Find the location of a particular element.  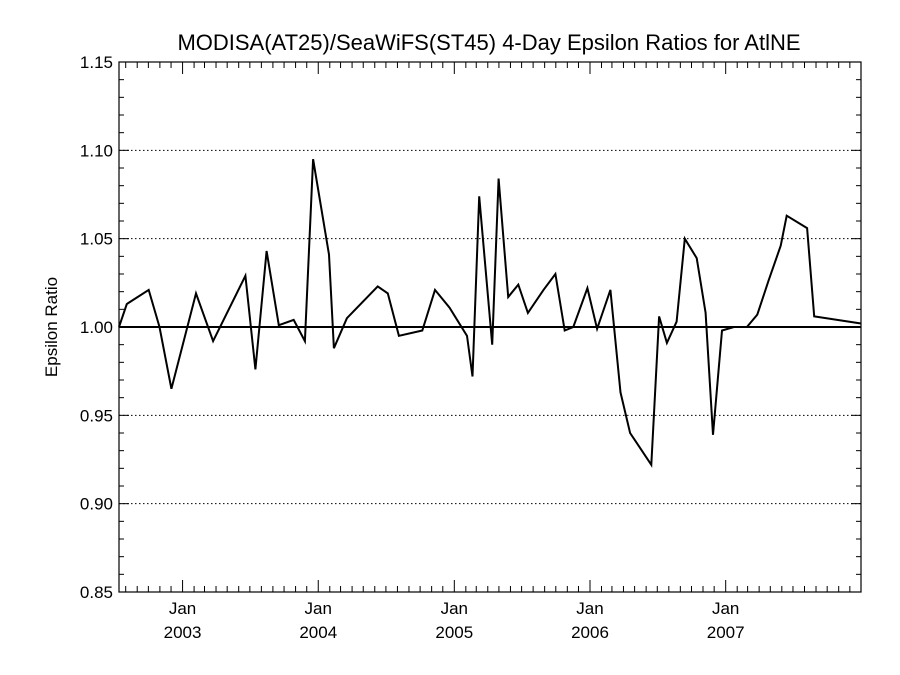

x-tick-year-label: 2006 is located at coordinates (590, 632).